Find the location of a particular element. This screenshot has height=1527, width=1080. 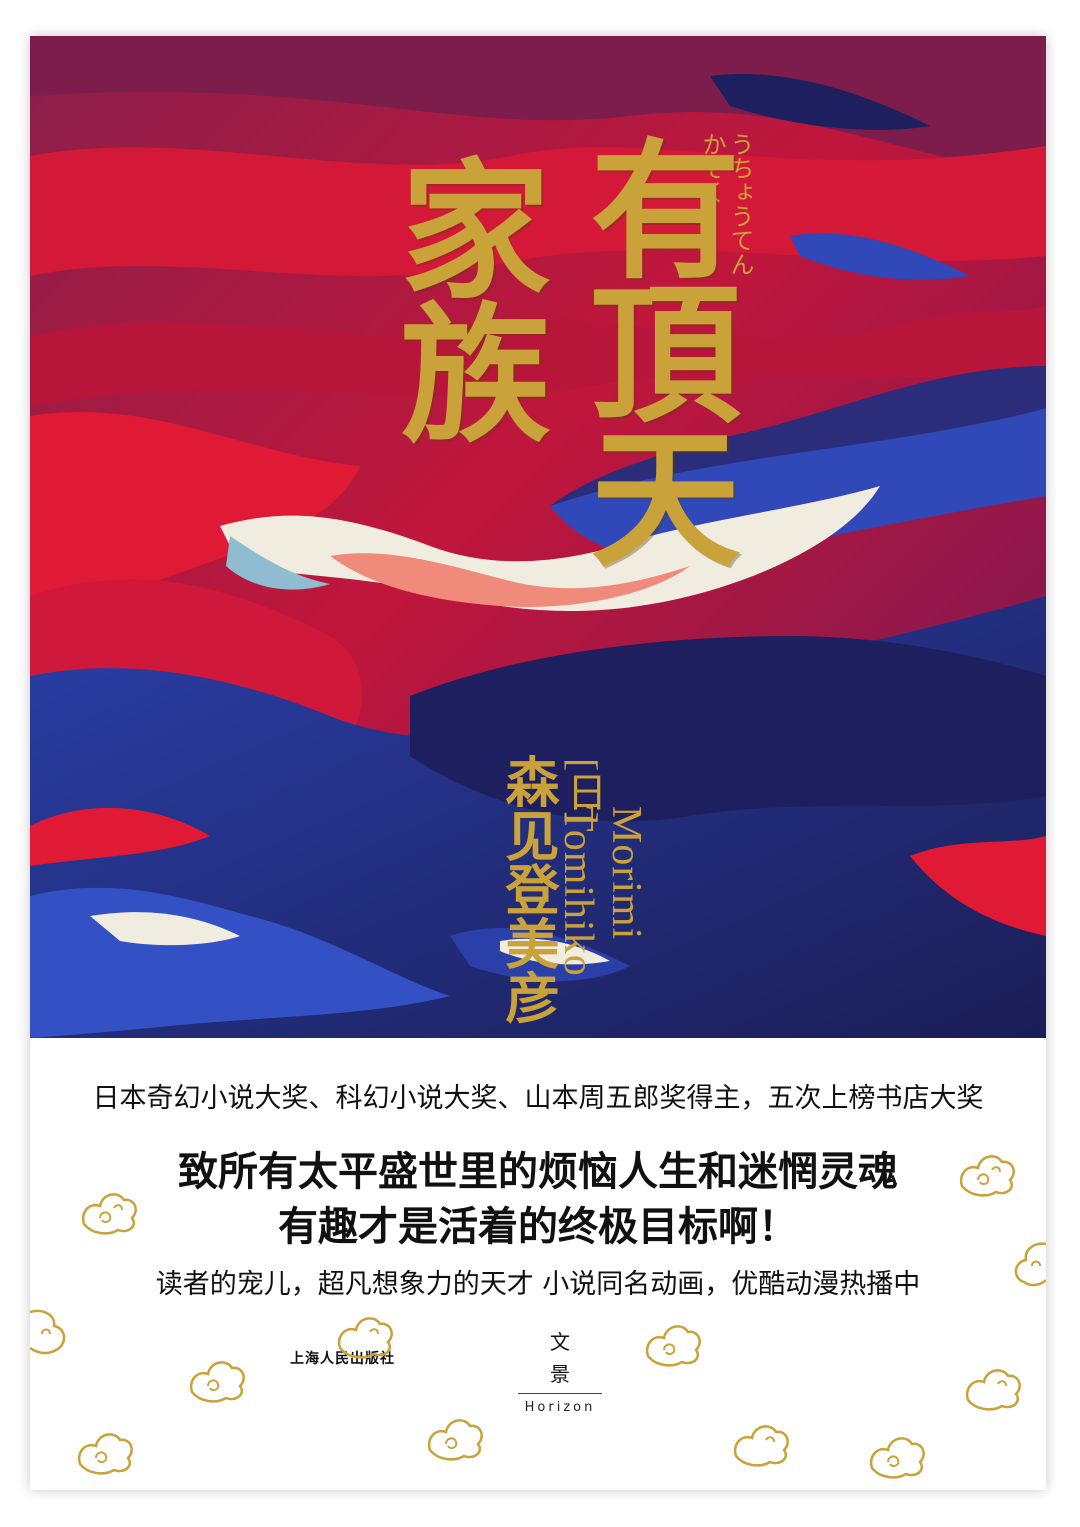

author-nationality: [日] is located at coordinates (583, 791).